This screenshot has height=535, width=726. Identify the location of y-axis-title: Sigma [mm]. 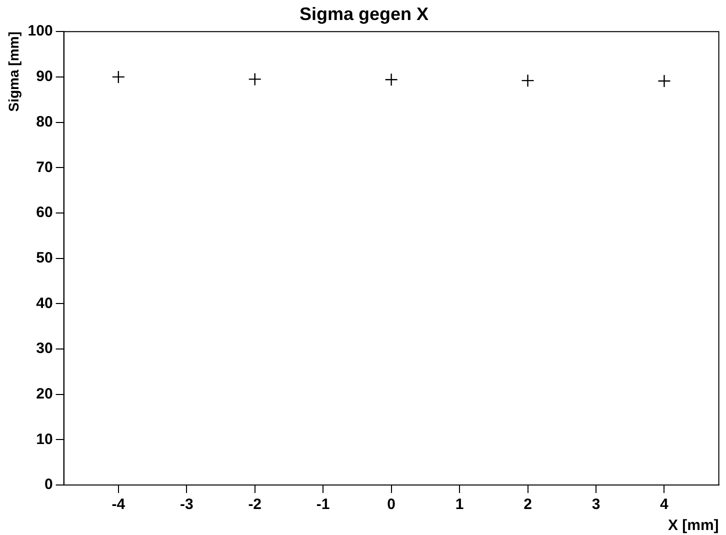
(13, 72).